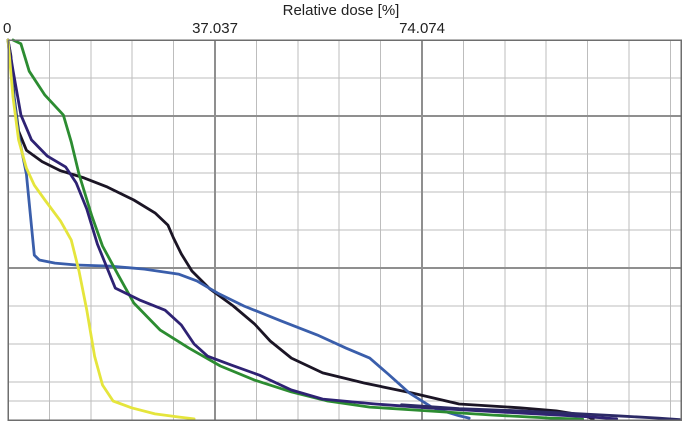  Describe the element at coordinates (422, 28) in the screenshot. I see `x-tick-label: 74.074` at that location.